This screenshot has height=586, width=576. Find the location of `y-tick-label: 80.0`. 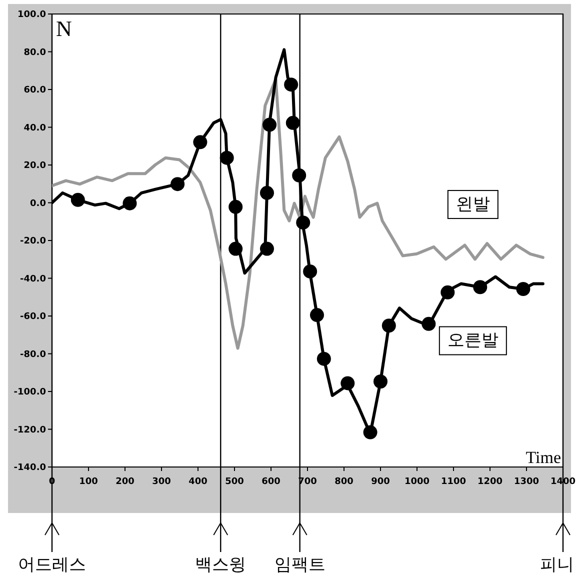

y-tick-label: 80.0 is located at coordinates (35, 53).